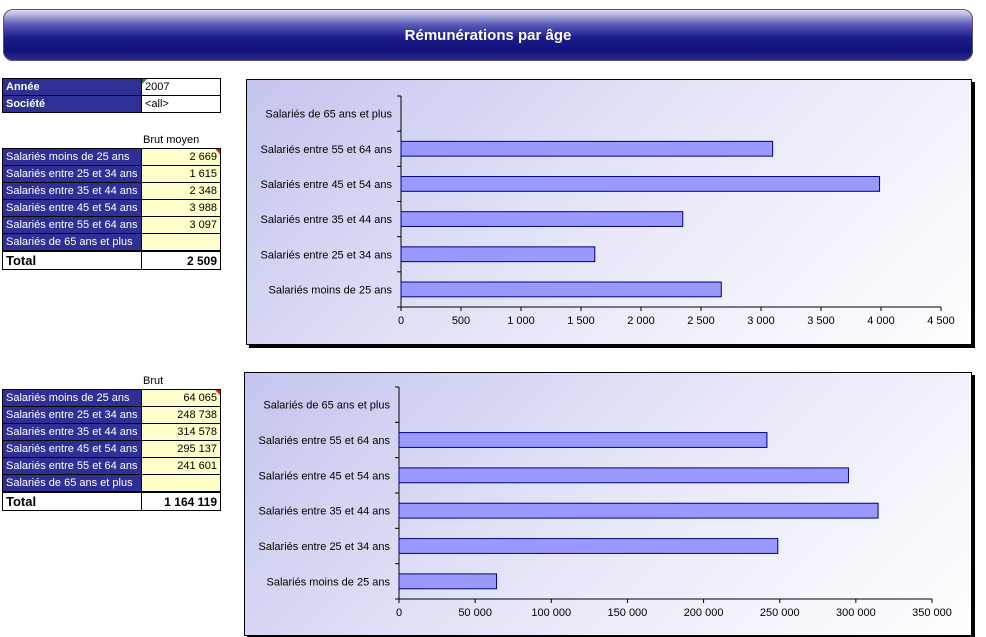 The height and width of the screenshot is (637, 986). I want to click on filter-row-year: Année 2007, so click(111, 87).